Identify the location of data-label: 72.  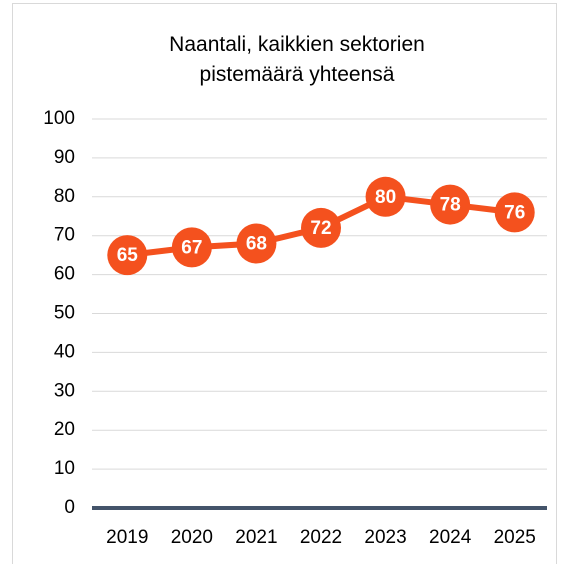
(320, 228).